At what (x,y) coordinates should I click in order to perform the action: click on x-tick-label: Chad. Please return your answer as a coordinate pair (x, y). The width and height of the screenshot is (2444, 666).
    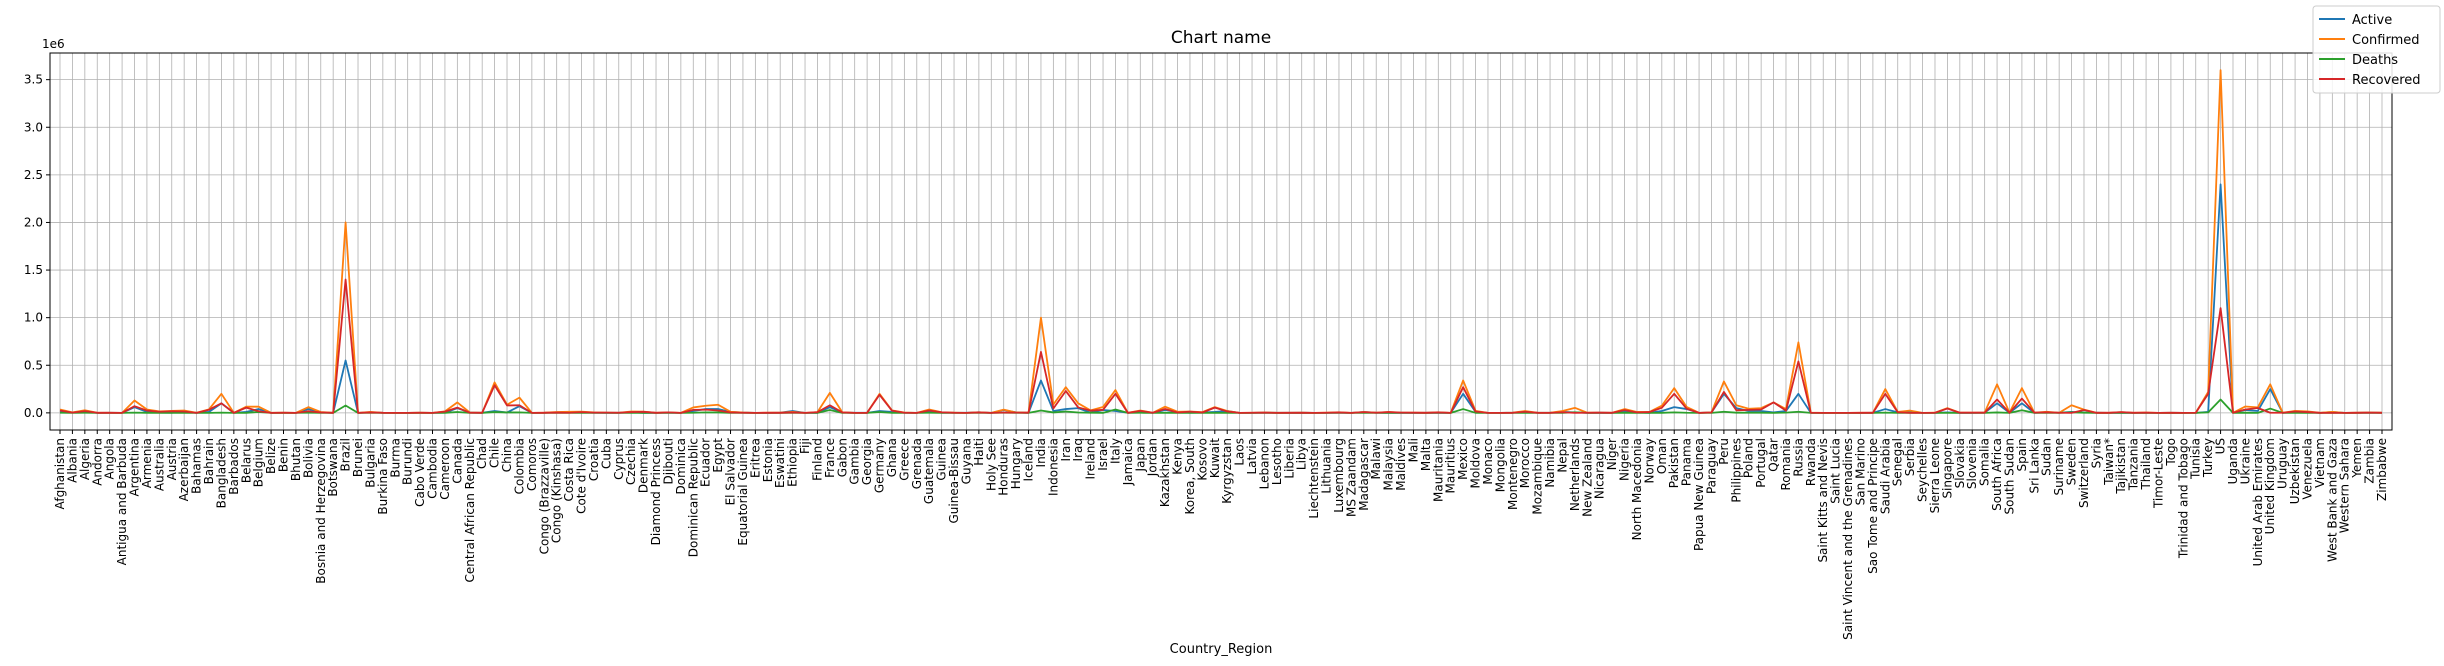
    Looking at the image, I should click on (482, 453).